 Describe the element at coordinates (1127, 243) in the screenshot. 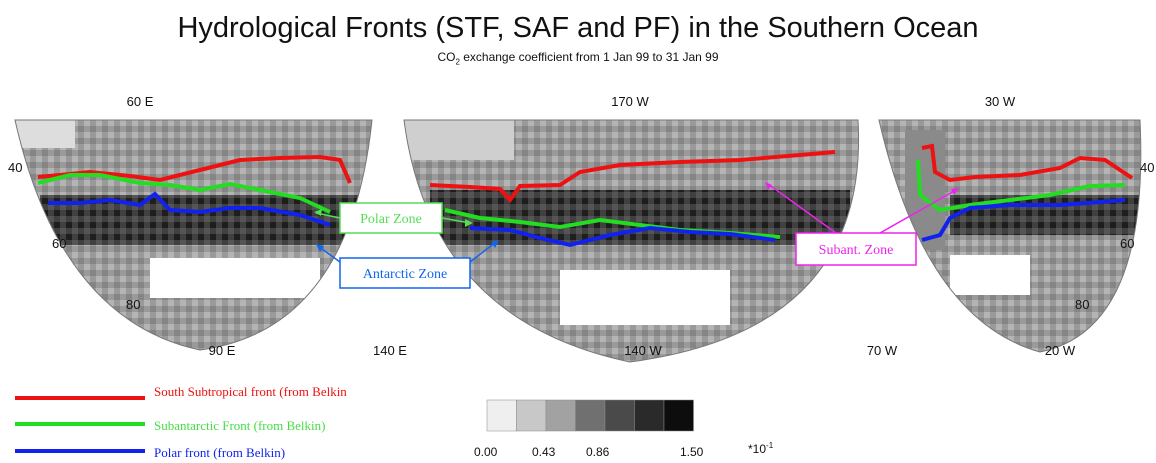

I see `lat-label-east-60: 60` at that location.